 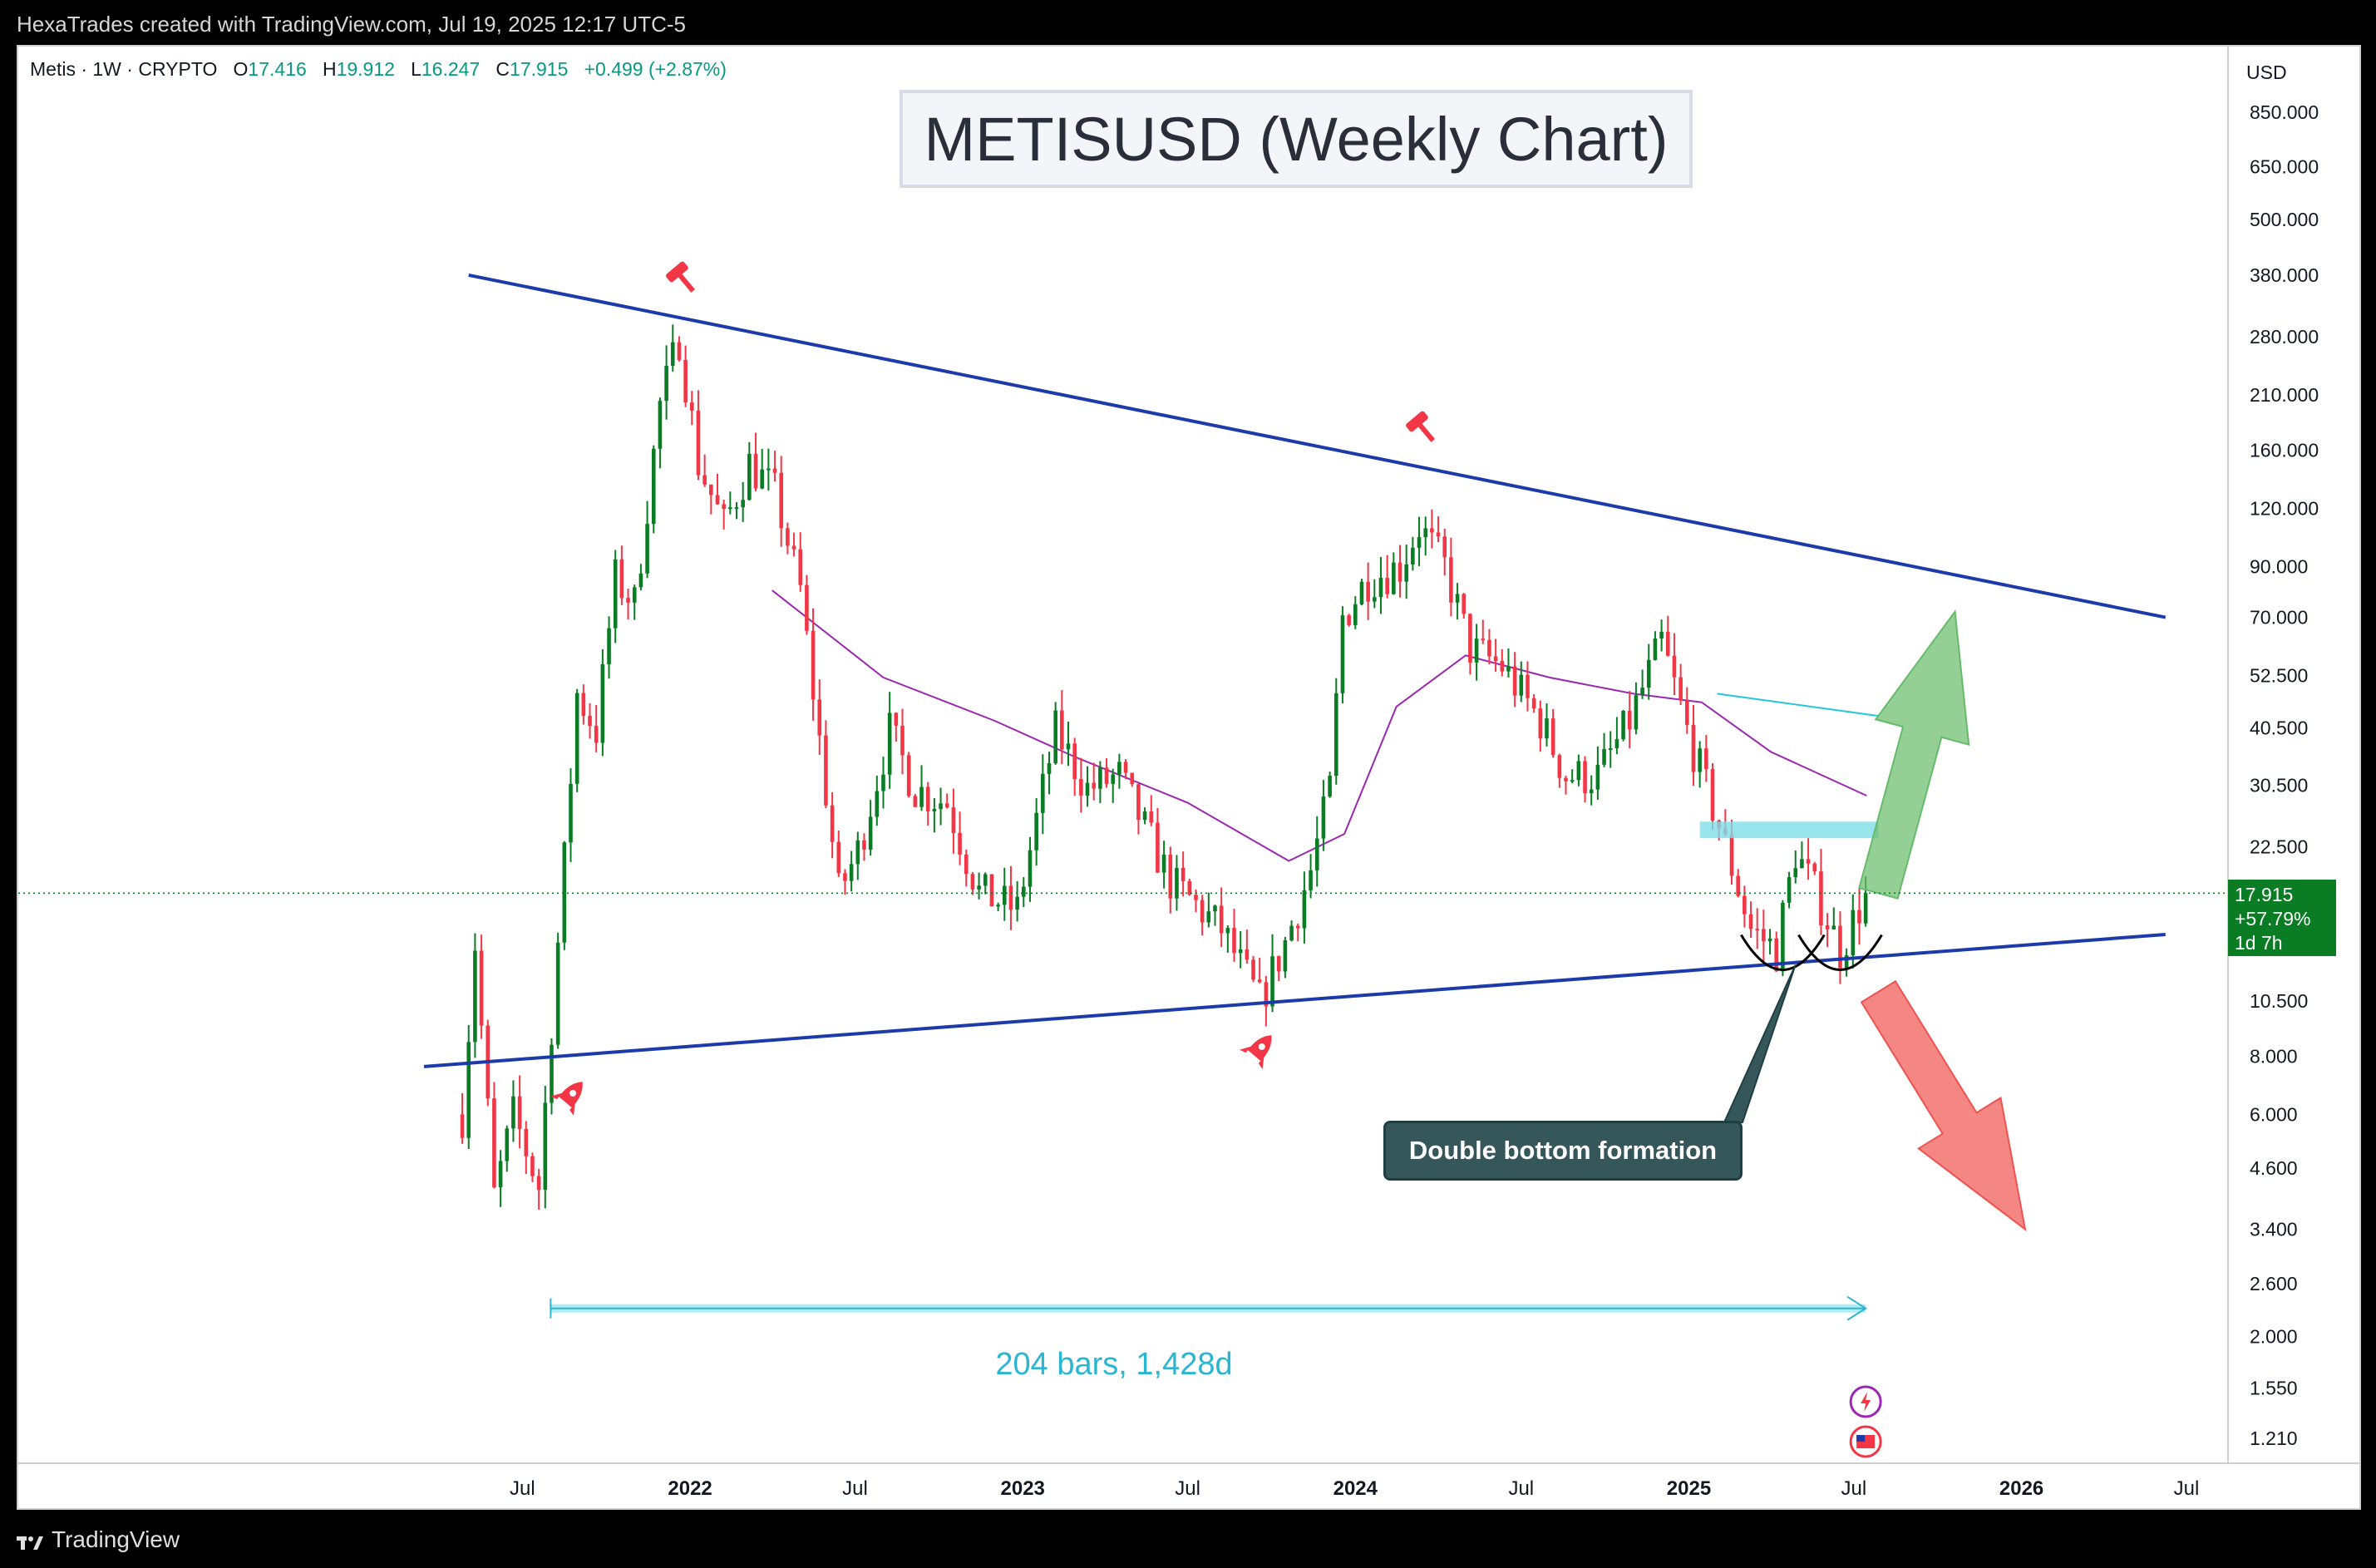 I want to click on resistance-zone, so click(x=1789, y=830).